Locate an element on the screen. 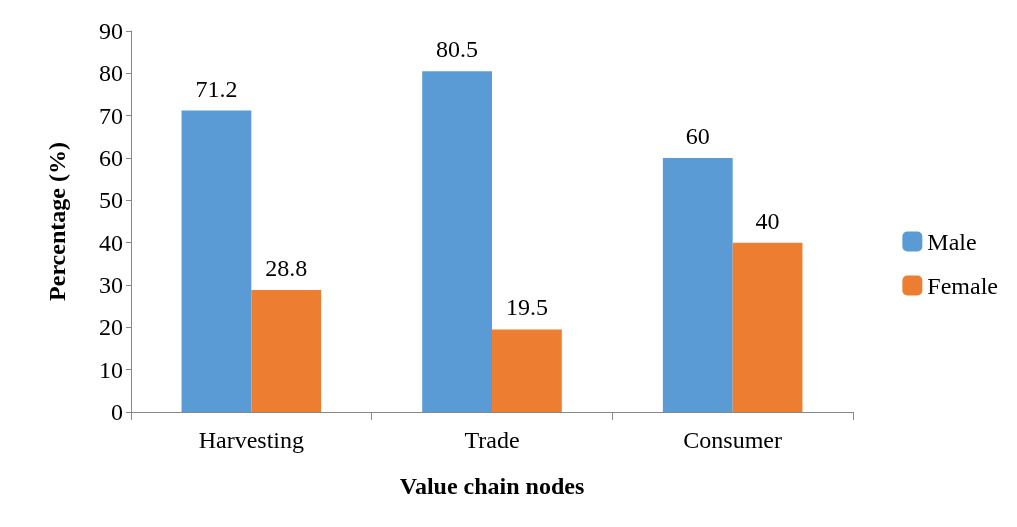 This screenshot has height=527, width=1017. data-label: 60 is located at coordinates (697, 136).